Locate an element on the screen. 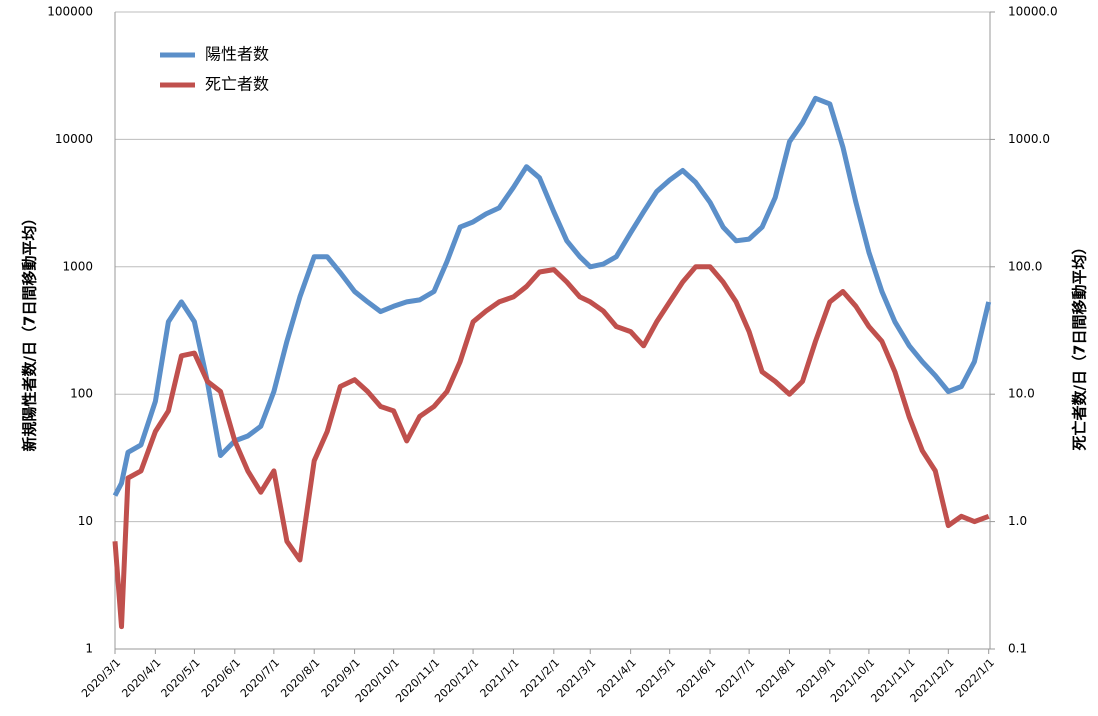 Image resolution: width=1098 pixels, height=716 pixels. y-tick-label: 10000 is located at coordinates (74, 139).